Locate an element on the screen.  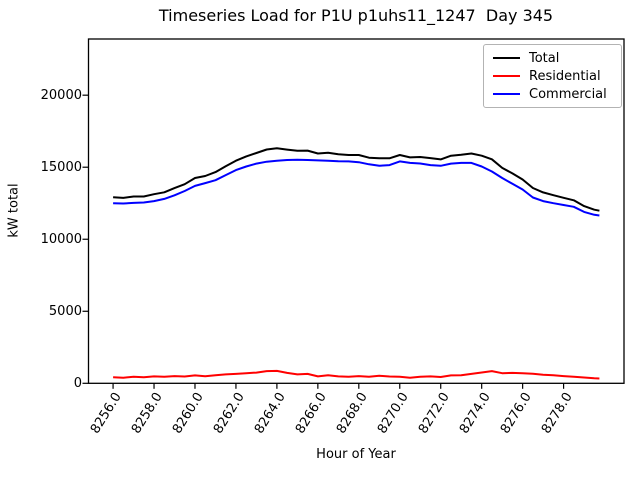
y-tick-label: 15000 is located at coordinates (61, 167).